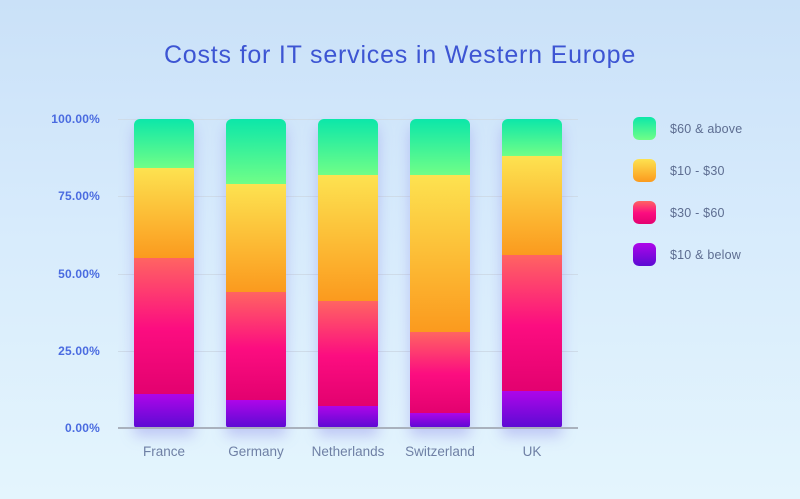 The image size is (800, 499). I want to click on bar-netherlands, so click(348, 273).